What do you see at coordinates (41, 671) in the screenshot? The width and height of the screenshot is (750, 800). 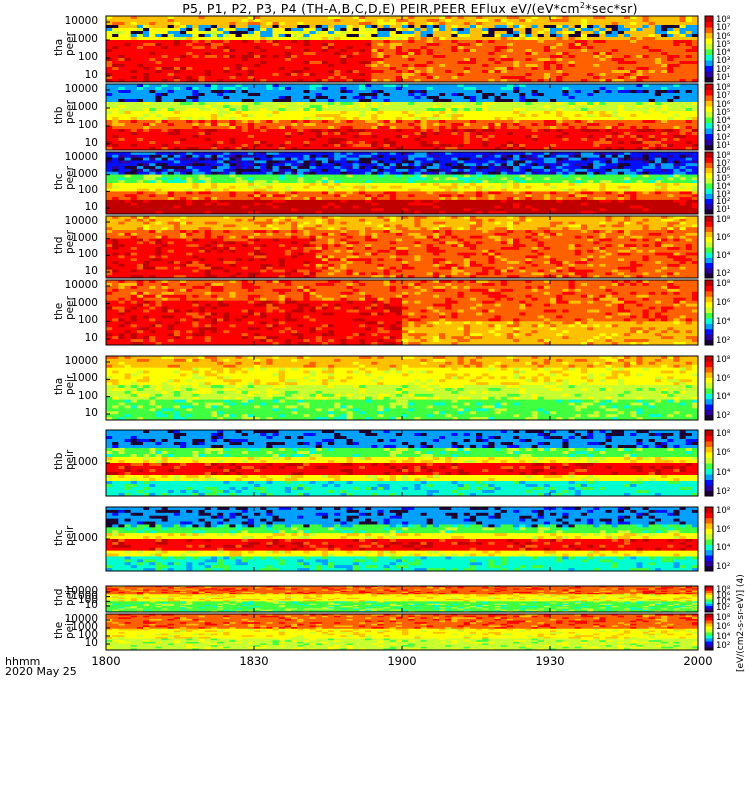 I see `x-axis-label-date: 2020 May 25` at bounding box center [41, 671].